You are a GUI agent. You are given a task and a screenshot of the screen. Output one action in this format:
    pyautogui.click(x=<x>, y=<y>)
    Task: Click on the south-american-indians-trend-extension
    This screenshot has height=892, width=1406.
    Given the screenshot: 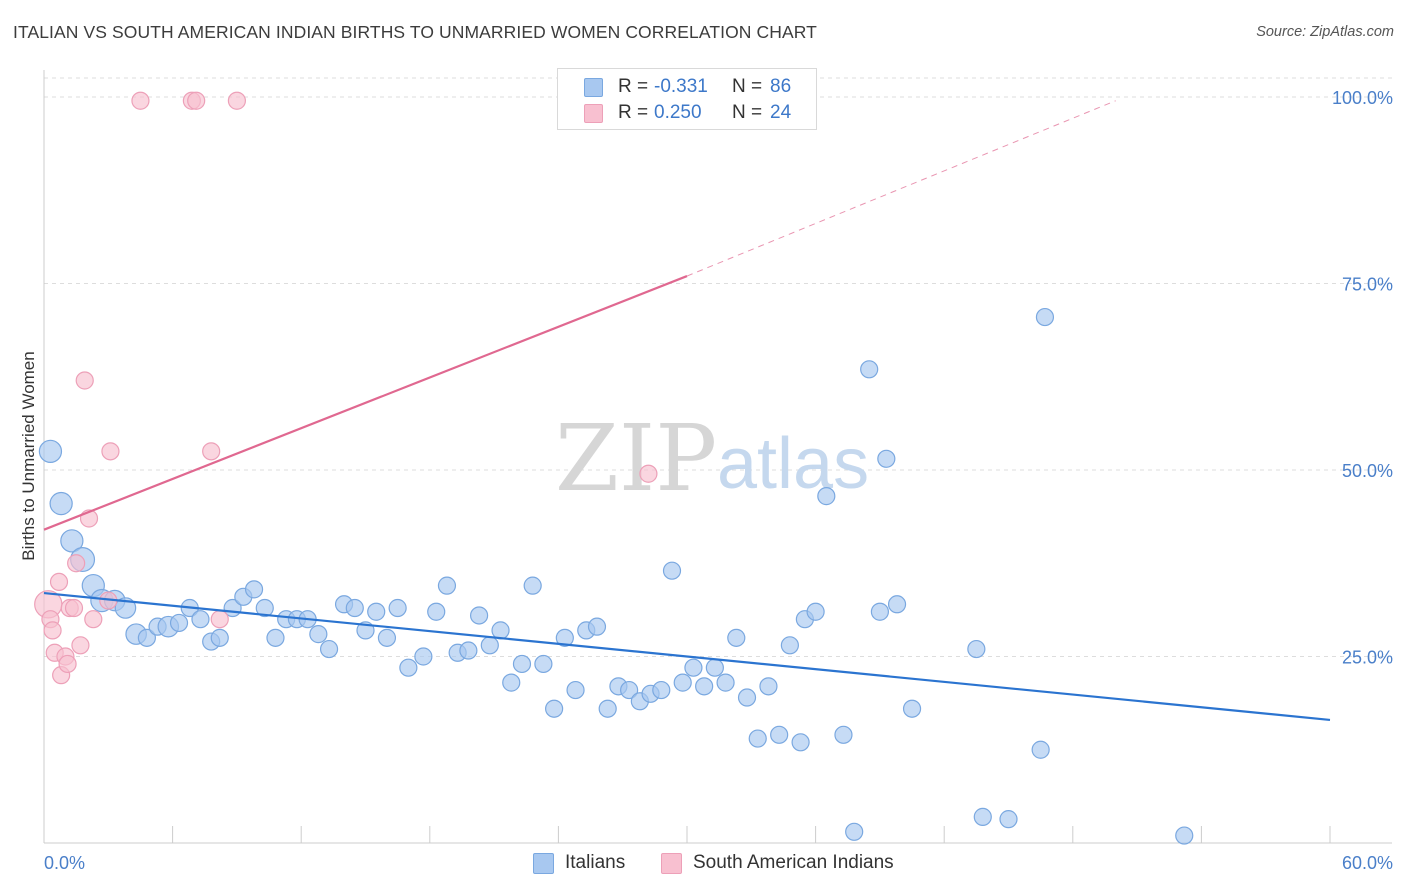 What is the action you would take?
    pyautogui.click(x=901, y=188)
    